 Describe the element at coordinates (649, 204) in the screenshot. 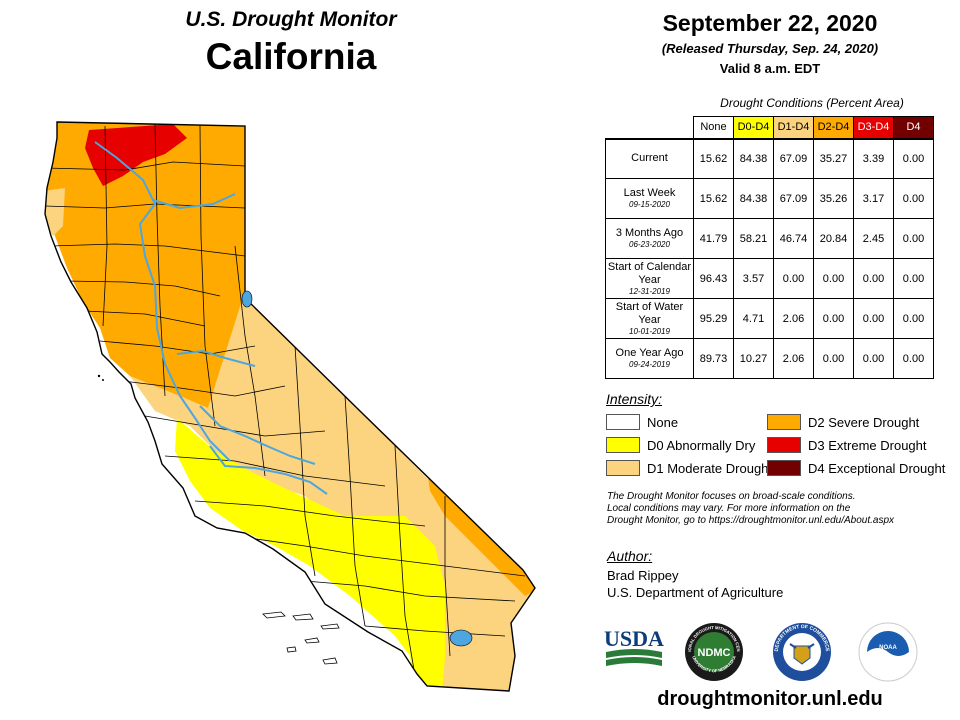

I see `row-date: 09-15-2020` at that location.